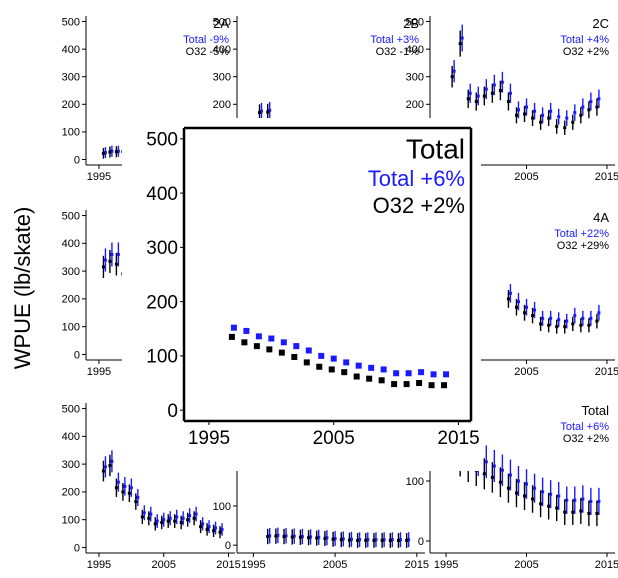 Image resolution: width=618 pixels, height=578 pixels. Describe the element at coordinates (583, 246) in the screenshot. I see `legend-o32: O32 +29%` at that location.